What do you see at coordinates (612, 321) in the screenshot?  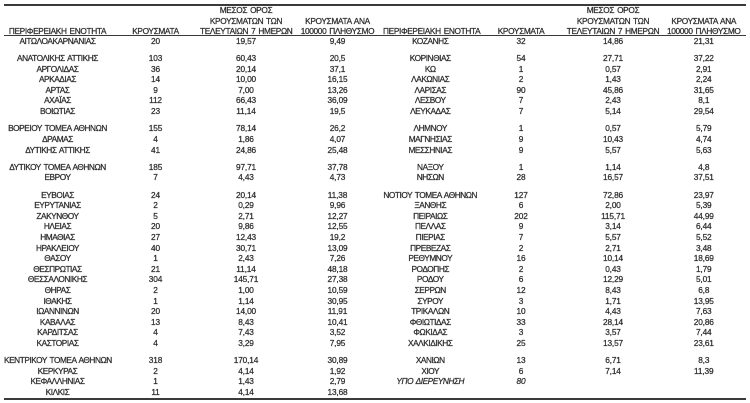 I see `avg7-cell-right: 28,14` at bounding box center [612, 321].